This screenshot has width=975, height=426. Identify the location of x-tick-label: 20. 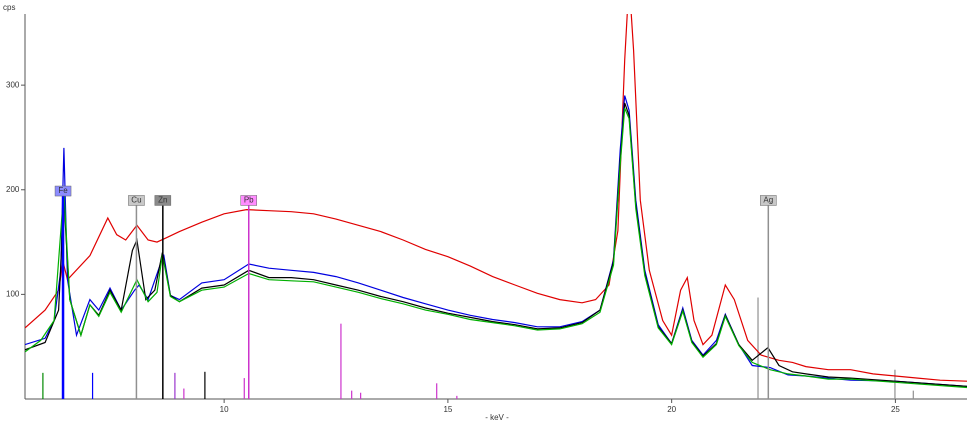
(671, 409).